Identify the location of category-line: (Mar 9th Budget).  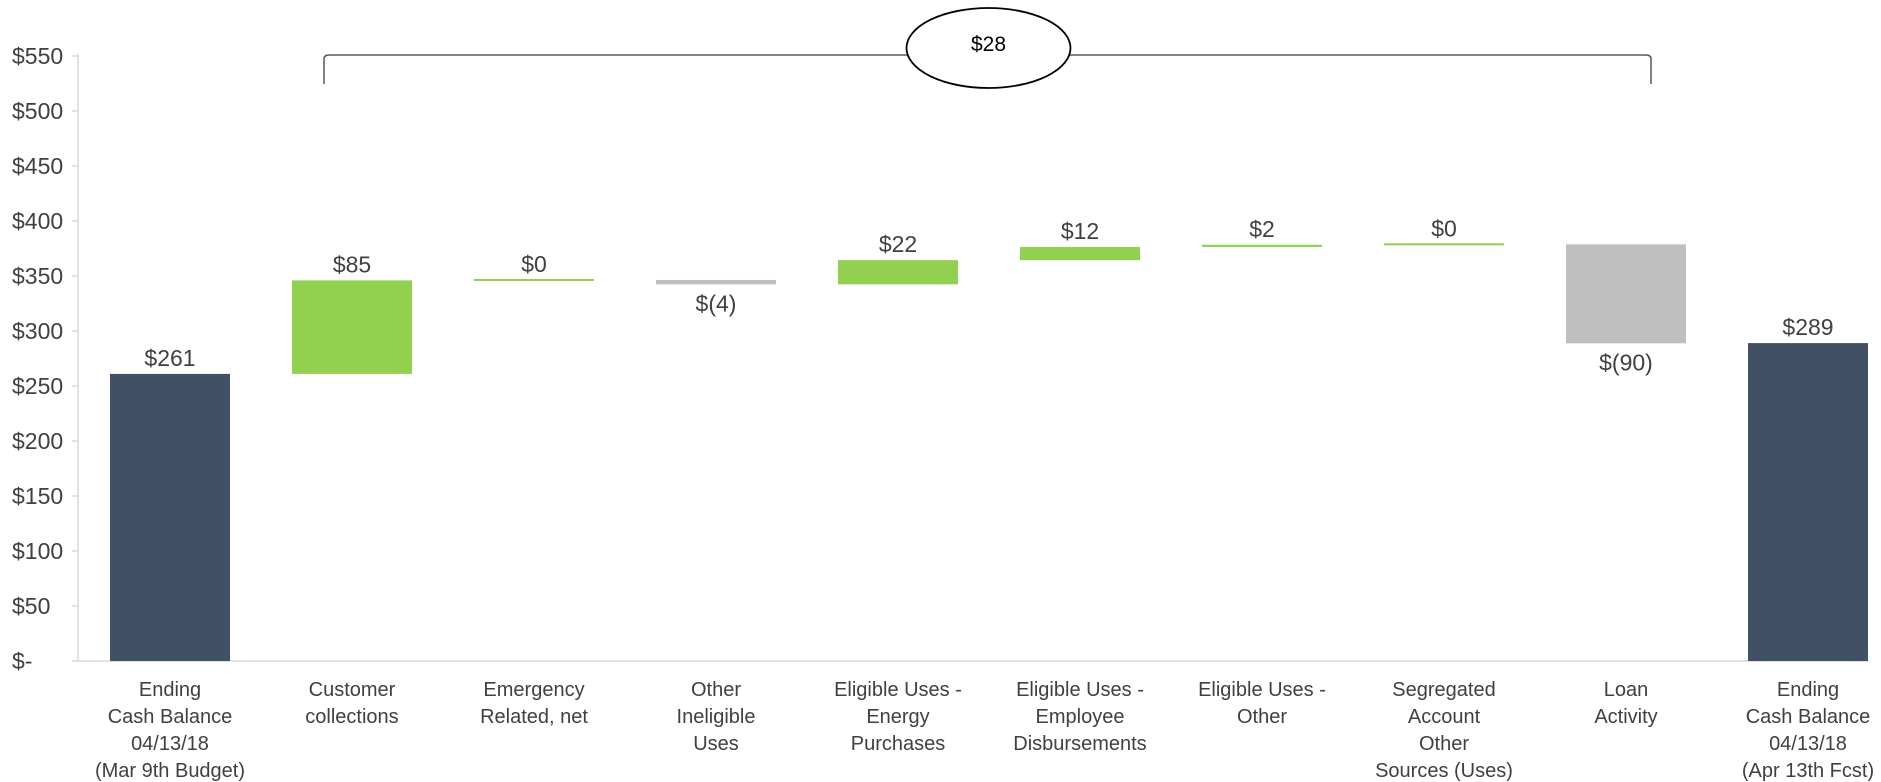
(170, 771).